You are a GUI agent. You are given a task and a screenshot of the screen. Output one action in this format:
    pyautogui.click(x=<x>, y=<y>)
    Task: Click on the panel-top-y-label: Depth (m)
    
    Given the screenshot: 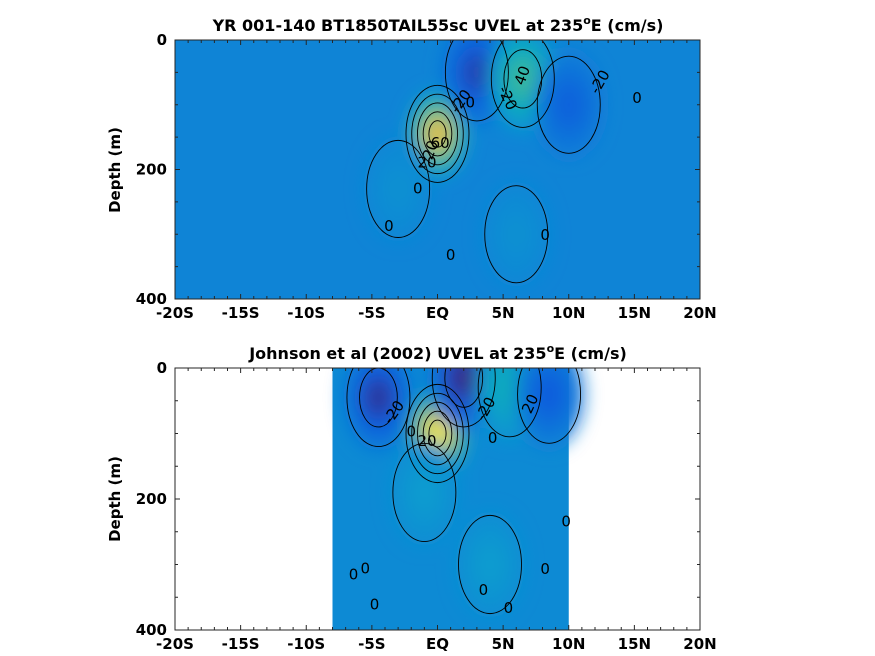 What is the action you would take?
    pyautogui.click(x=115, y=170)
    